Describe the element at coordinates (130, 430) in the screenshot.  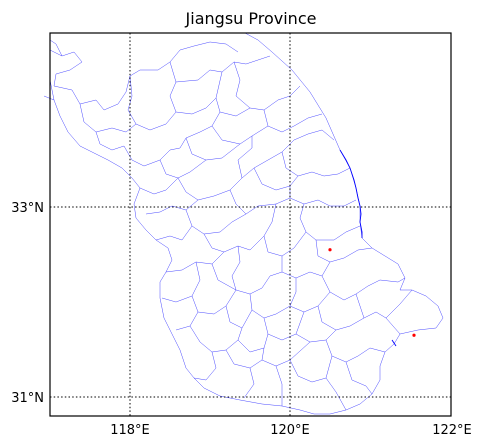
I see `x-tick-label: 118°E` at that location.